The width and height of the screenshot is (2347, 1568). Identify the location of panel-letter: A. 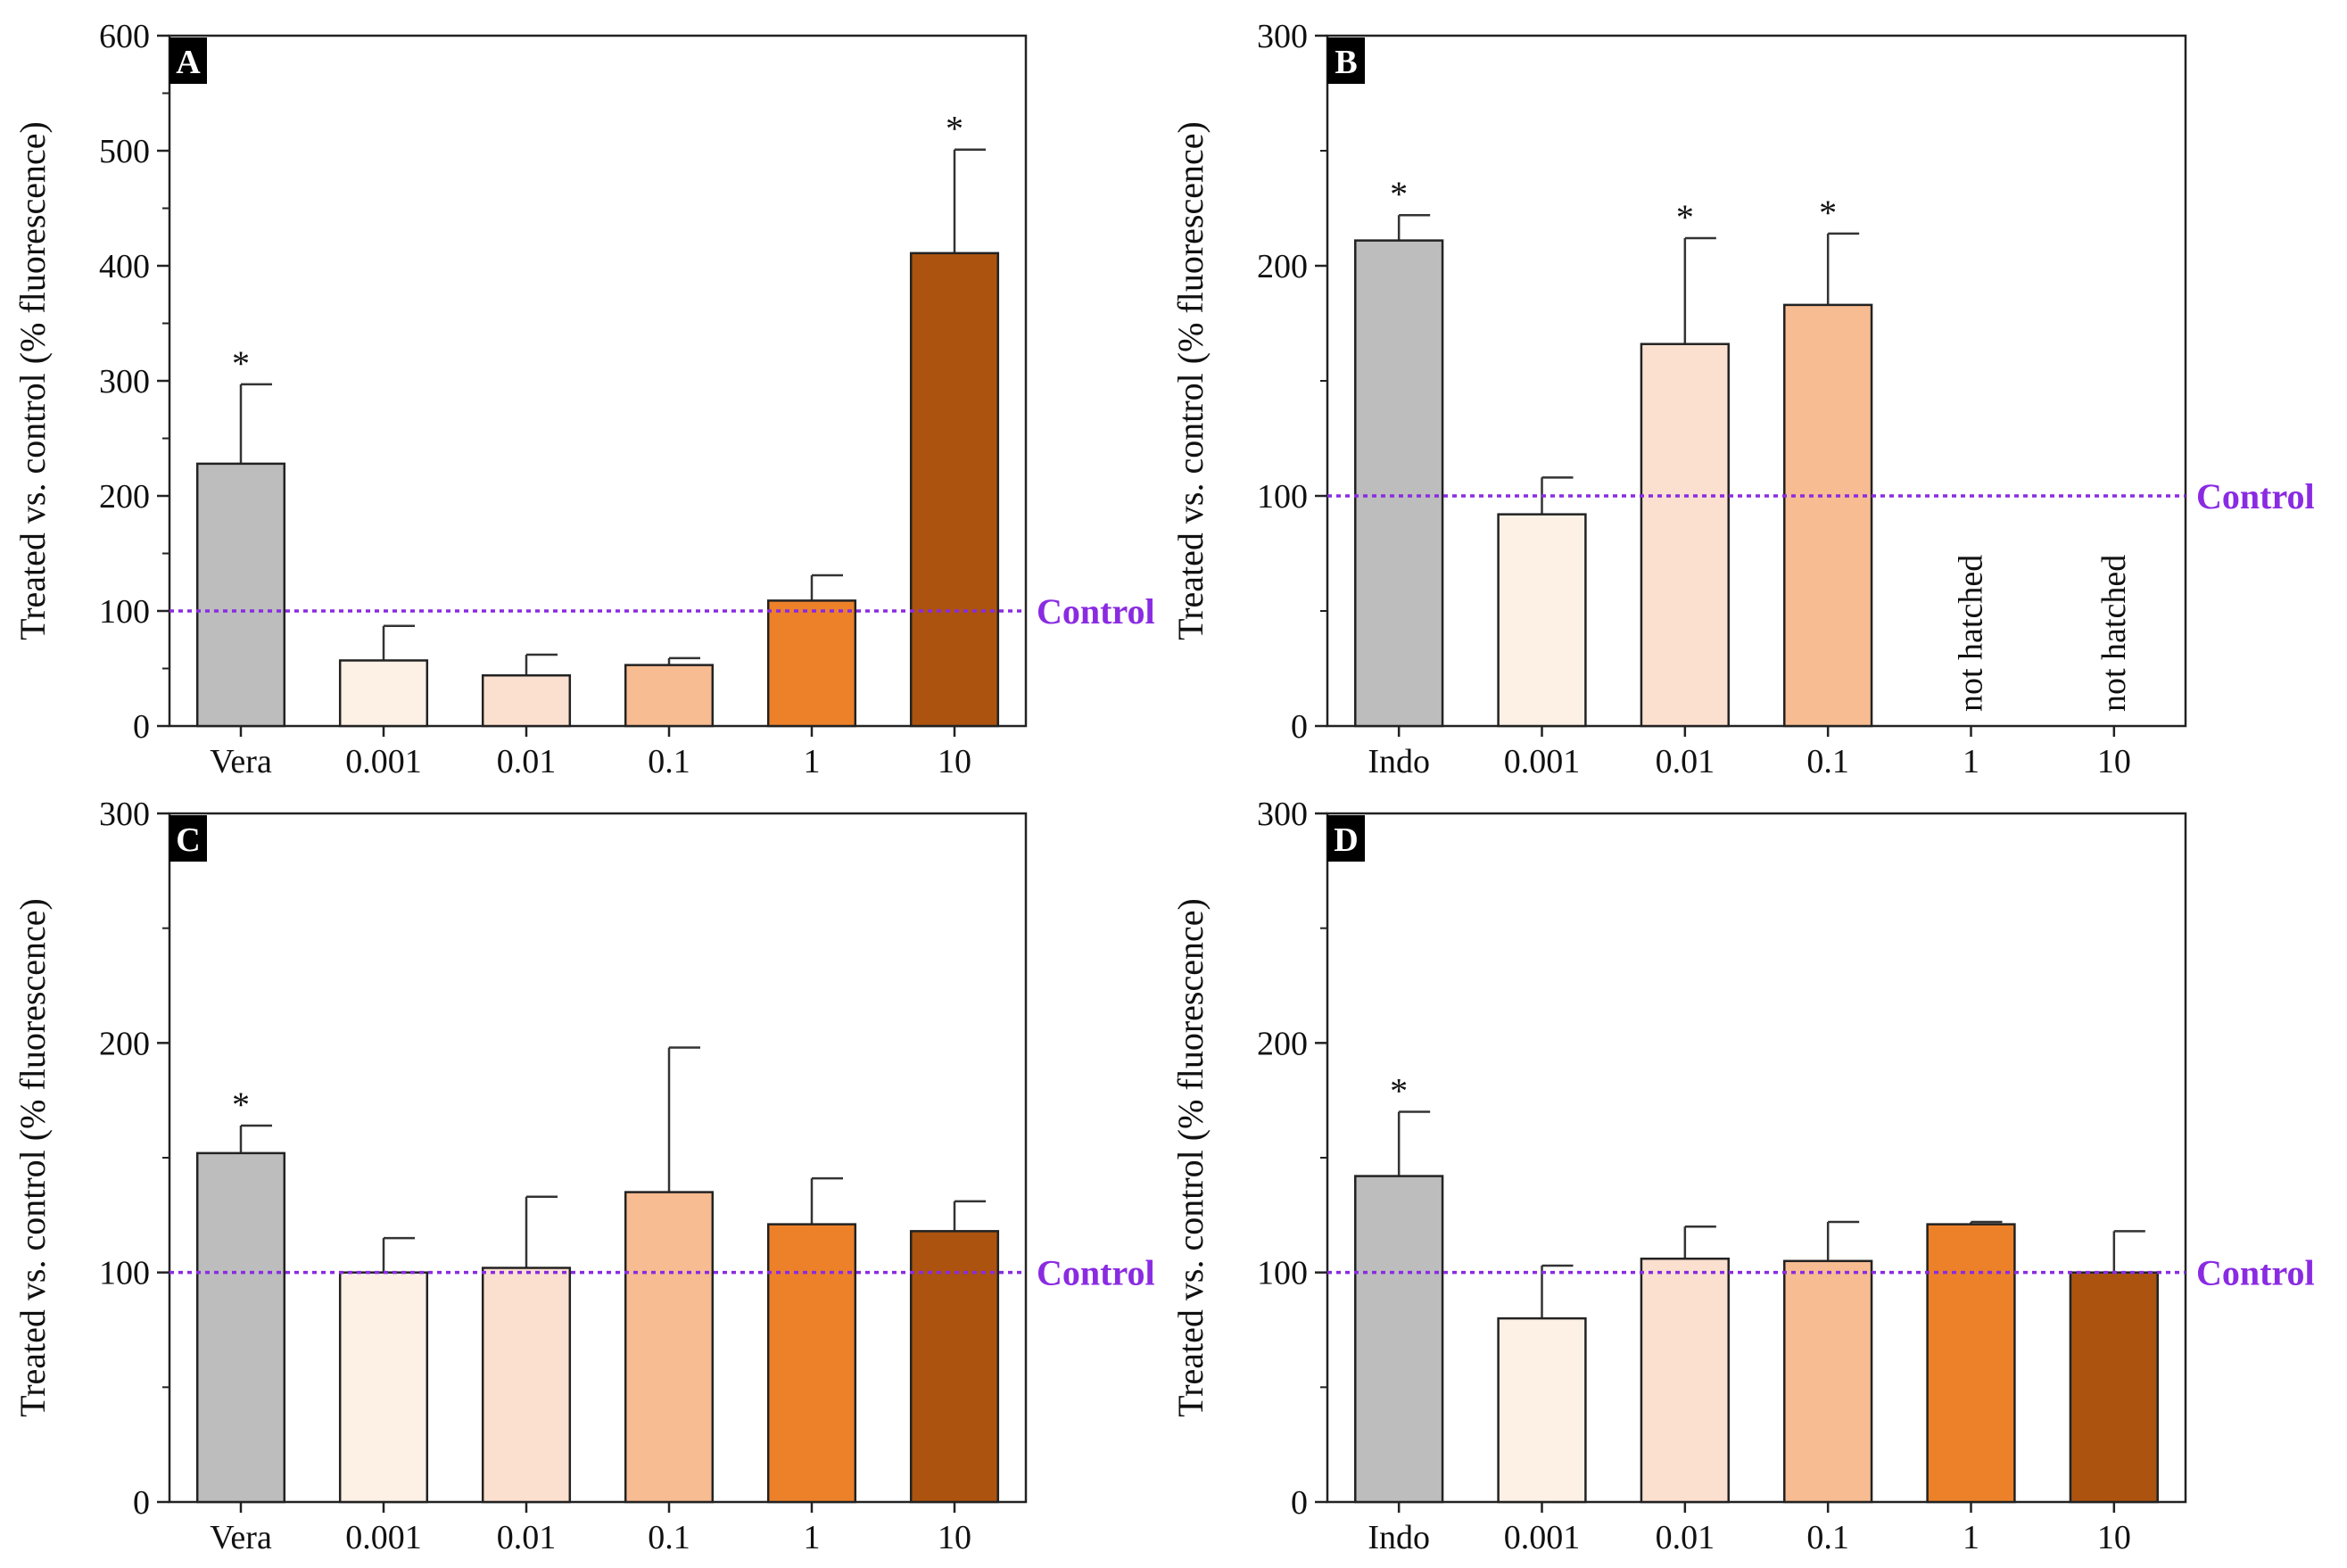
(188, 62).